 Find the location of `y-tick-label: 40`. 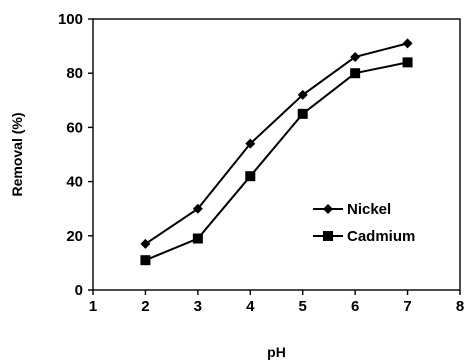

y-tick-label: 40 is located at coordinates (74, 182).